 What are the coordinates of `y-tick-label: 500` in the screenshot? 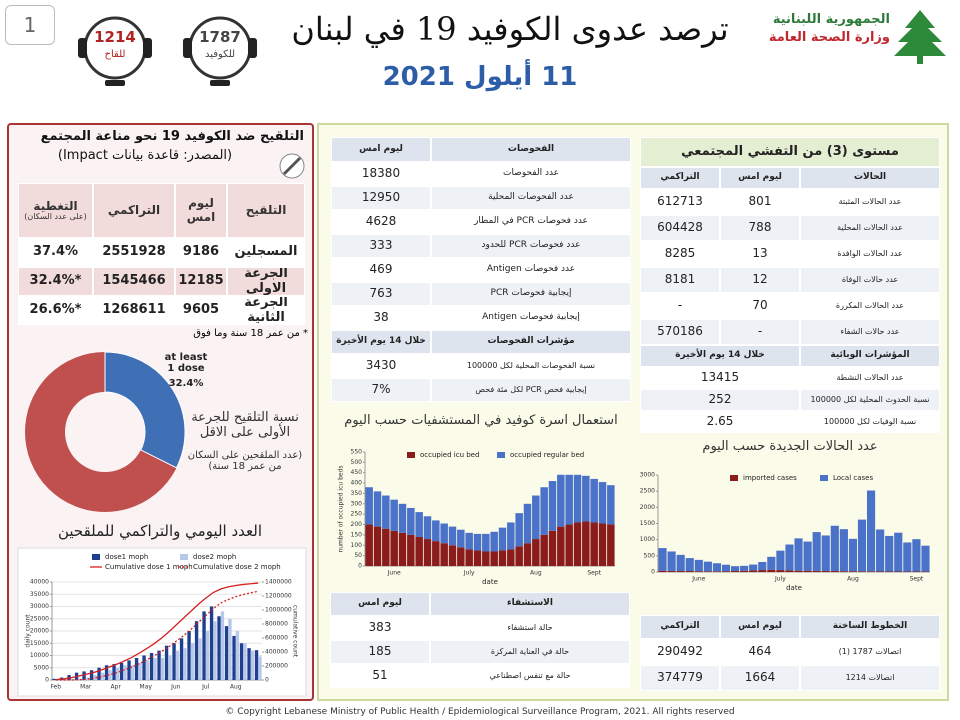 It's located at (357, 462).